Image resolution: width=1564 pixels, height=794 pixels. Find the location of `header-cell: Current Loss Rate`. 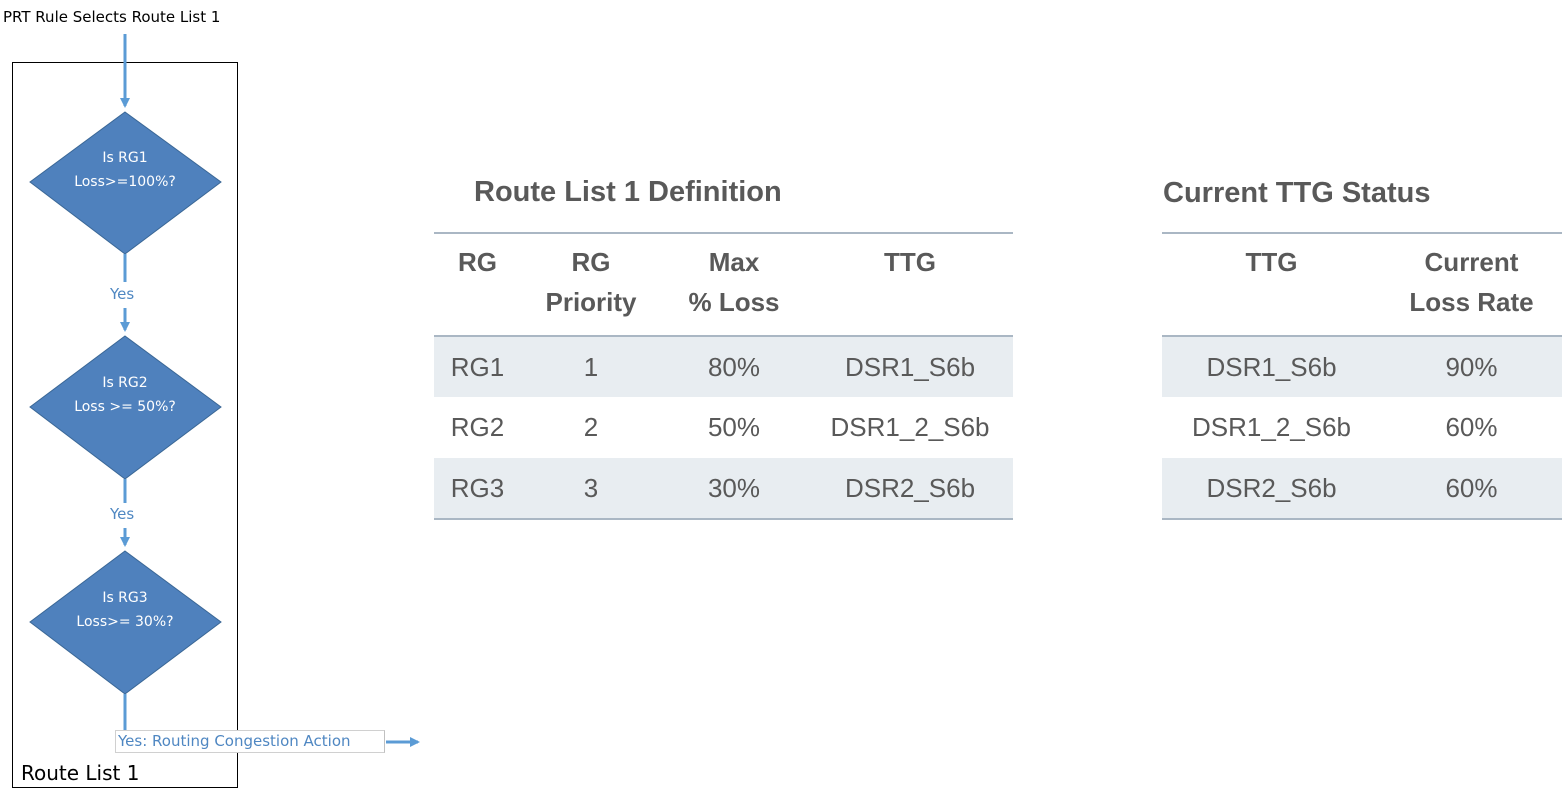

header-cell: Current Loss Rate is located at coordinates (1471, 284).